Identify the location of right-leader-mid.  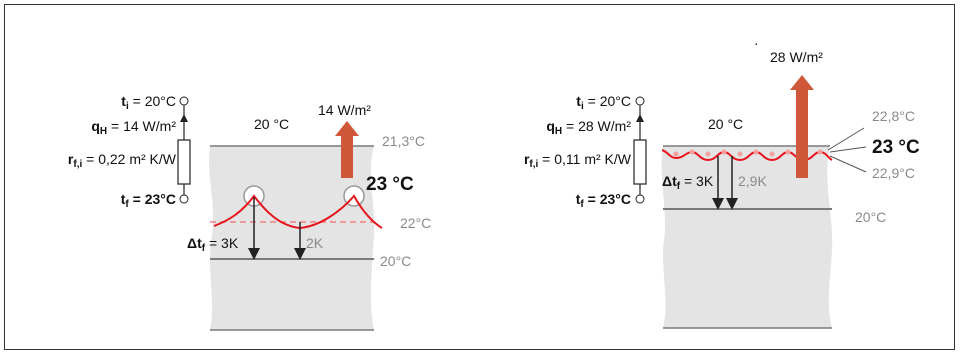
(848, 149).